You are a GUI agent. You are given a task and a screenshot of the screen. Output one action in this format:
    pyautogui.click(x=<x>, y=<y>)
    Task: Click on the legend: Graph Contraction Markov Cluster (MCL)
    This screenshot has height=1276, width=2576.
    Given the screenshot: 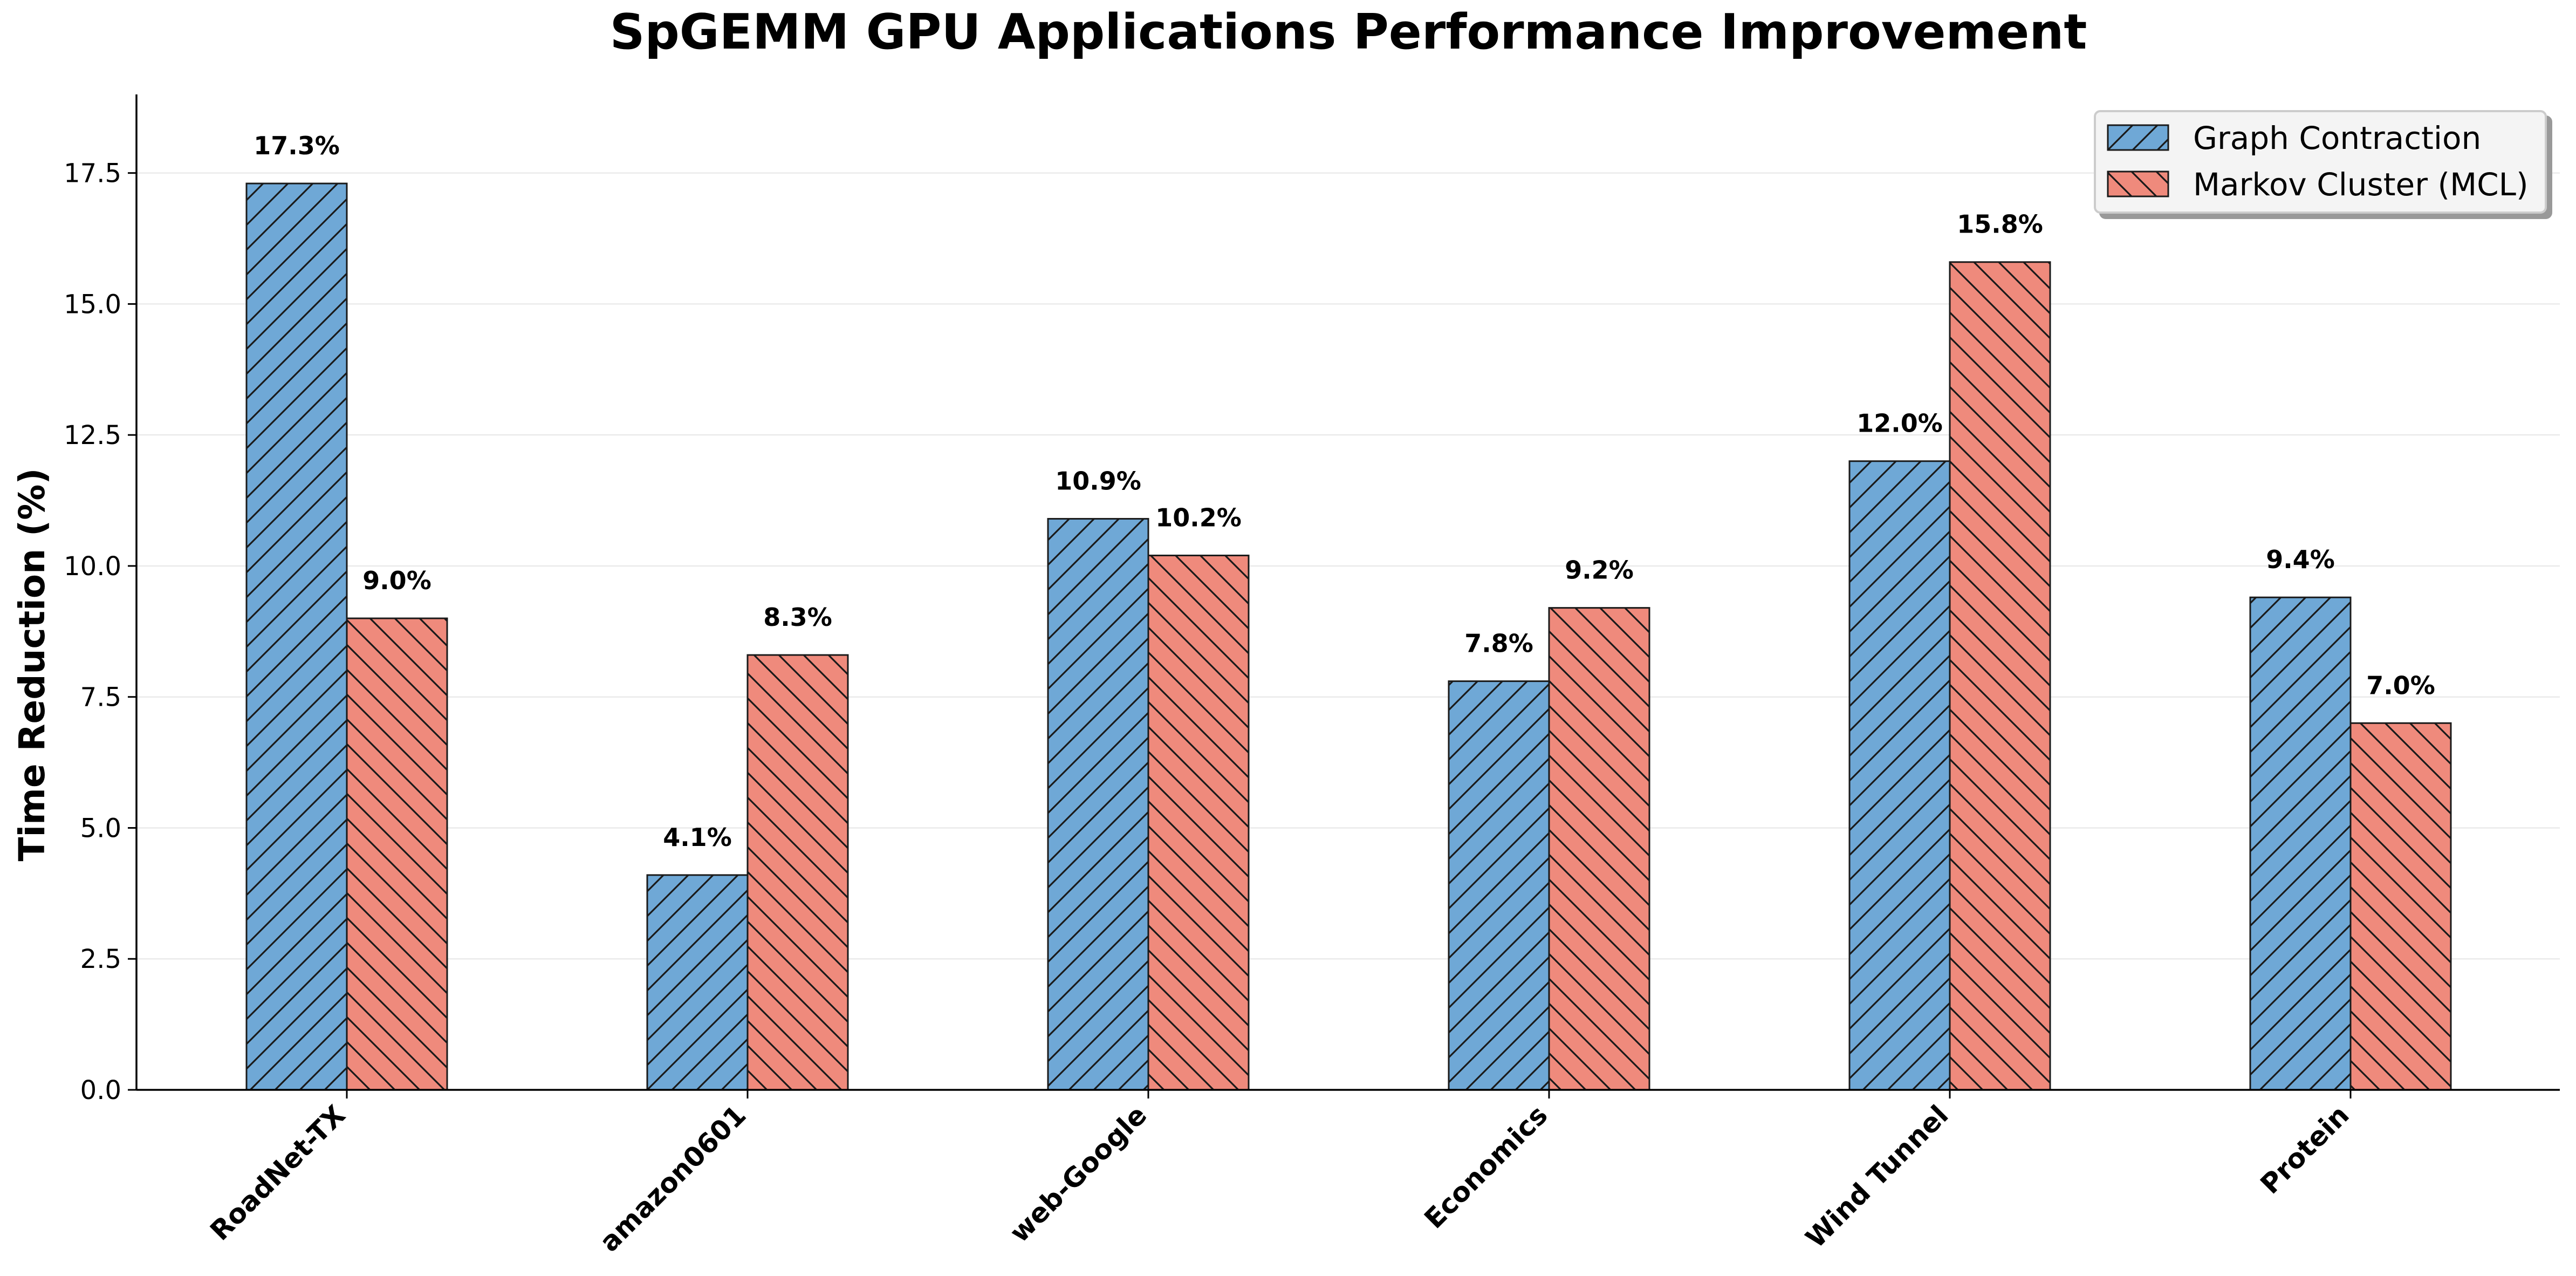 What is the action you would take?
    pyautogui.click(x=2320, y=162)
    